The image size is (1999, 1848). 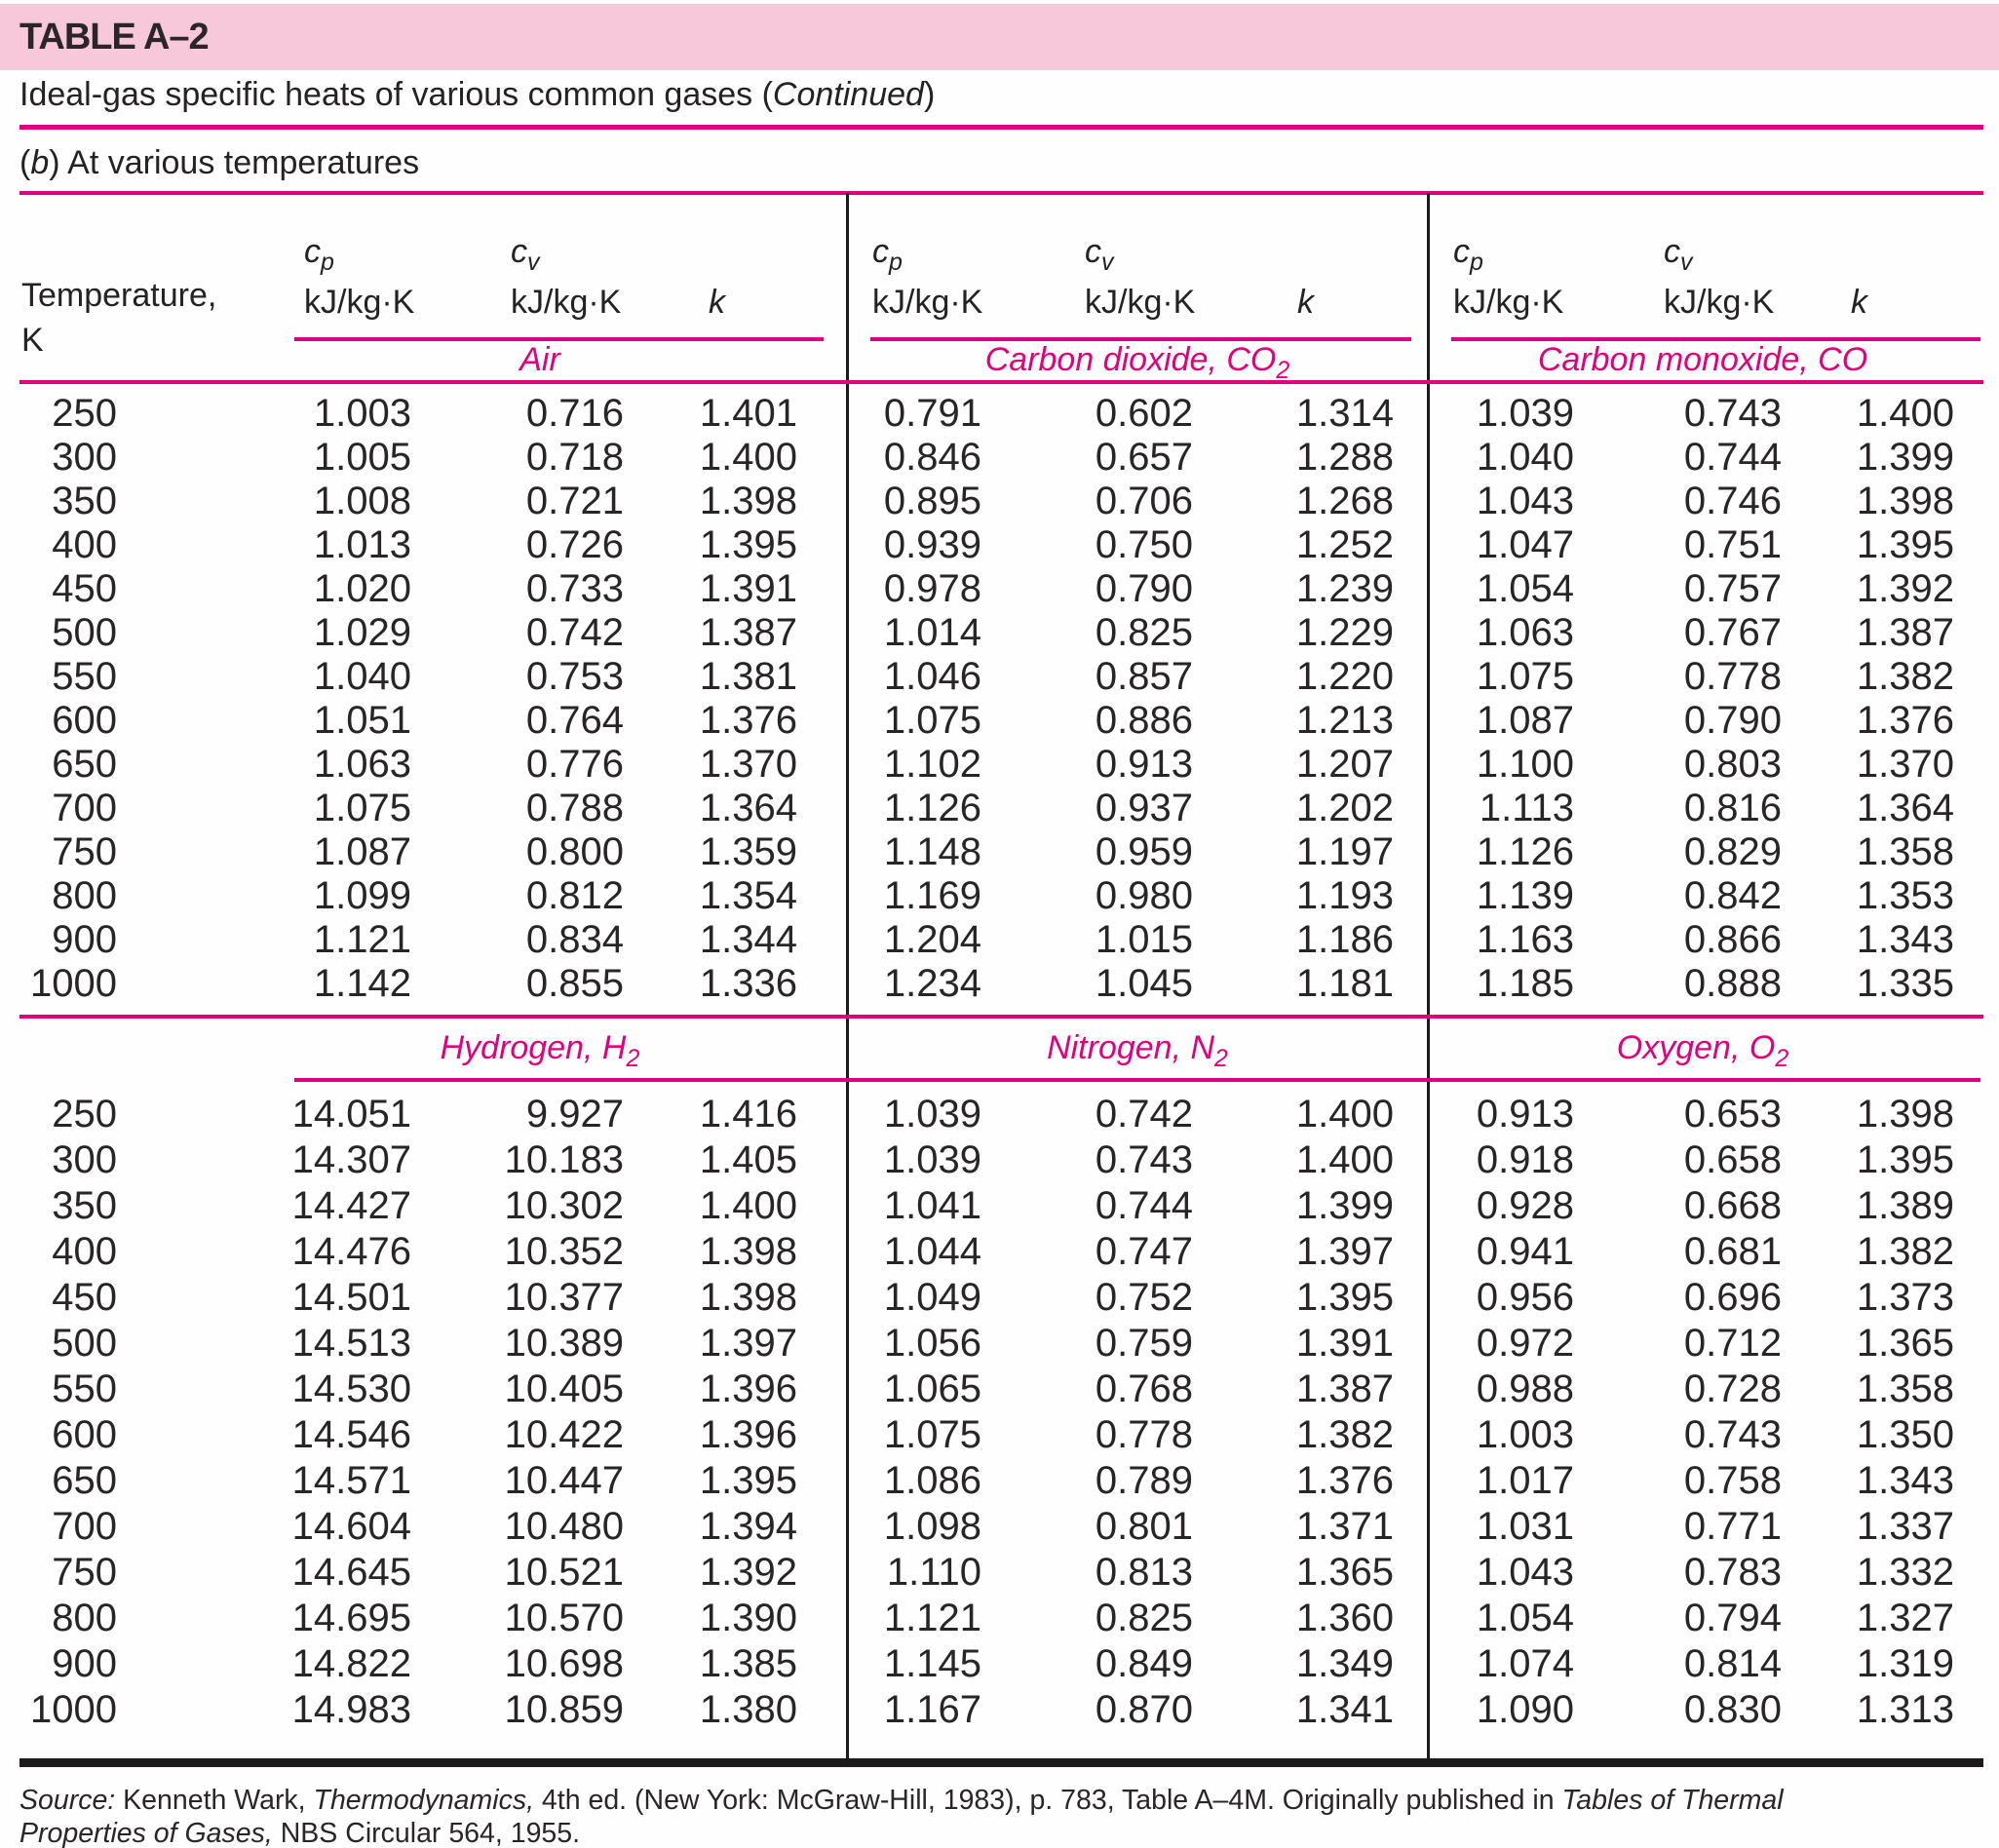 What do you see at coordinates (1525, 895) in the screenshot?
I see `value-cell: 1.139` at bounding box center [1525, 895].